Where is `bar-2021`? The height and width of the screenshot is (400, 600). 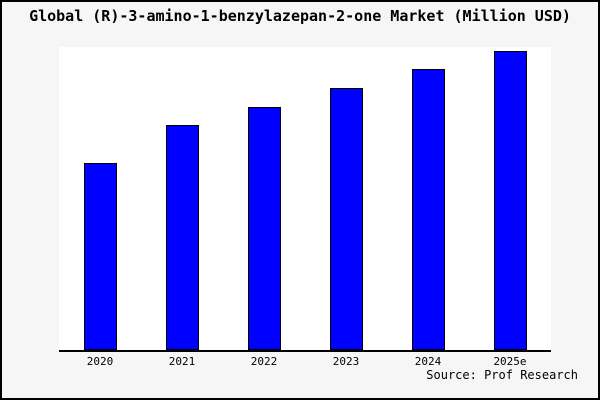 bar-2021 is located at coordinates (182, 237).